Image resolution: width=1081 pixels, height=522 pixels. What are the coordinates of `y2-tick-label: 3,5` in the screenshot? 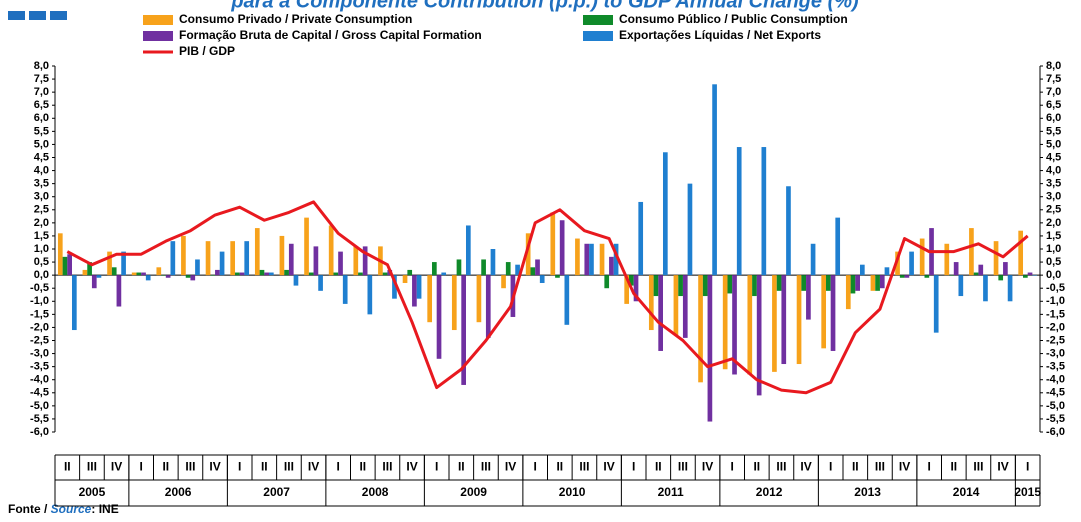 It's located at (1053, 184).